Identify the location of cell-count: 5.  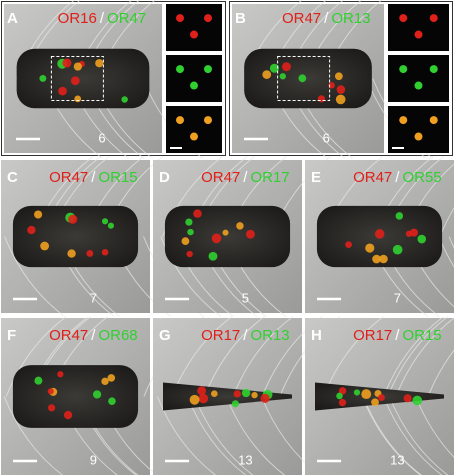
(245, 297).